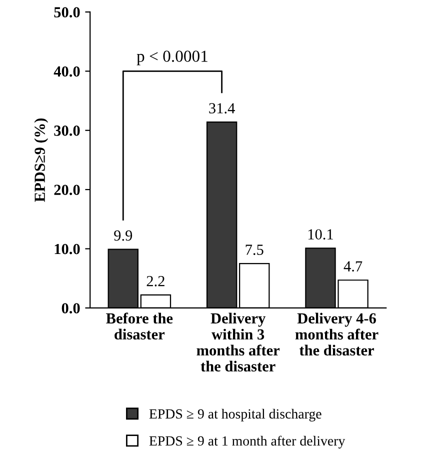  What do you see at coordinates (172, 58) in the screenshot?
I see `annotation: p < 0.0001` at bounding box center [172, 58].